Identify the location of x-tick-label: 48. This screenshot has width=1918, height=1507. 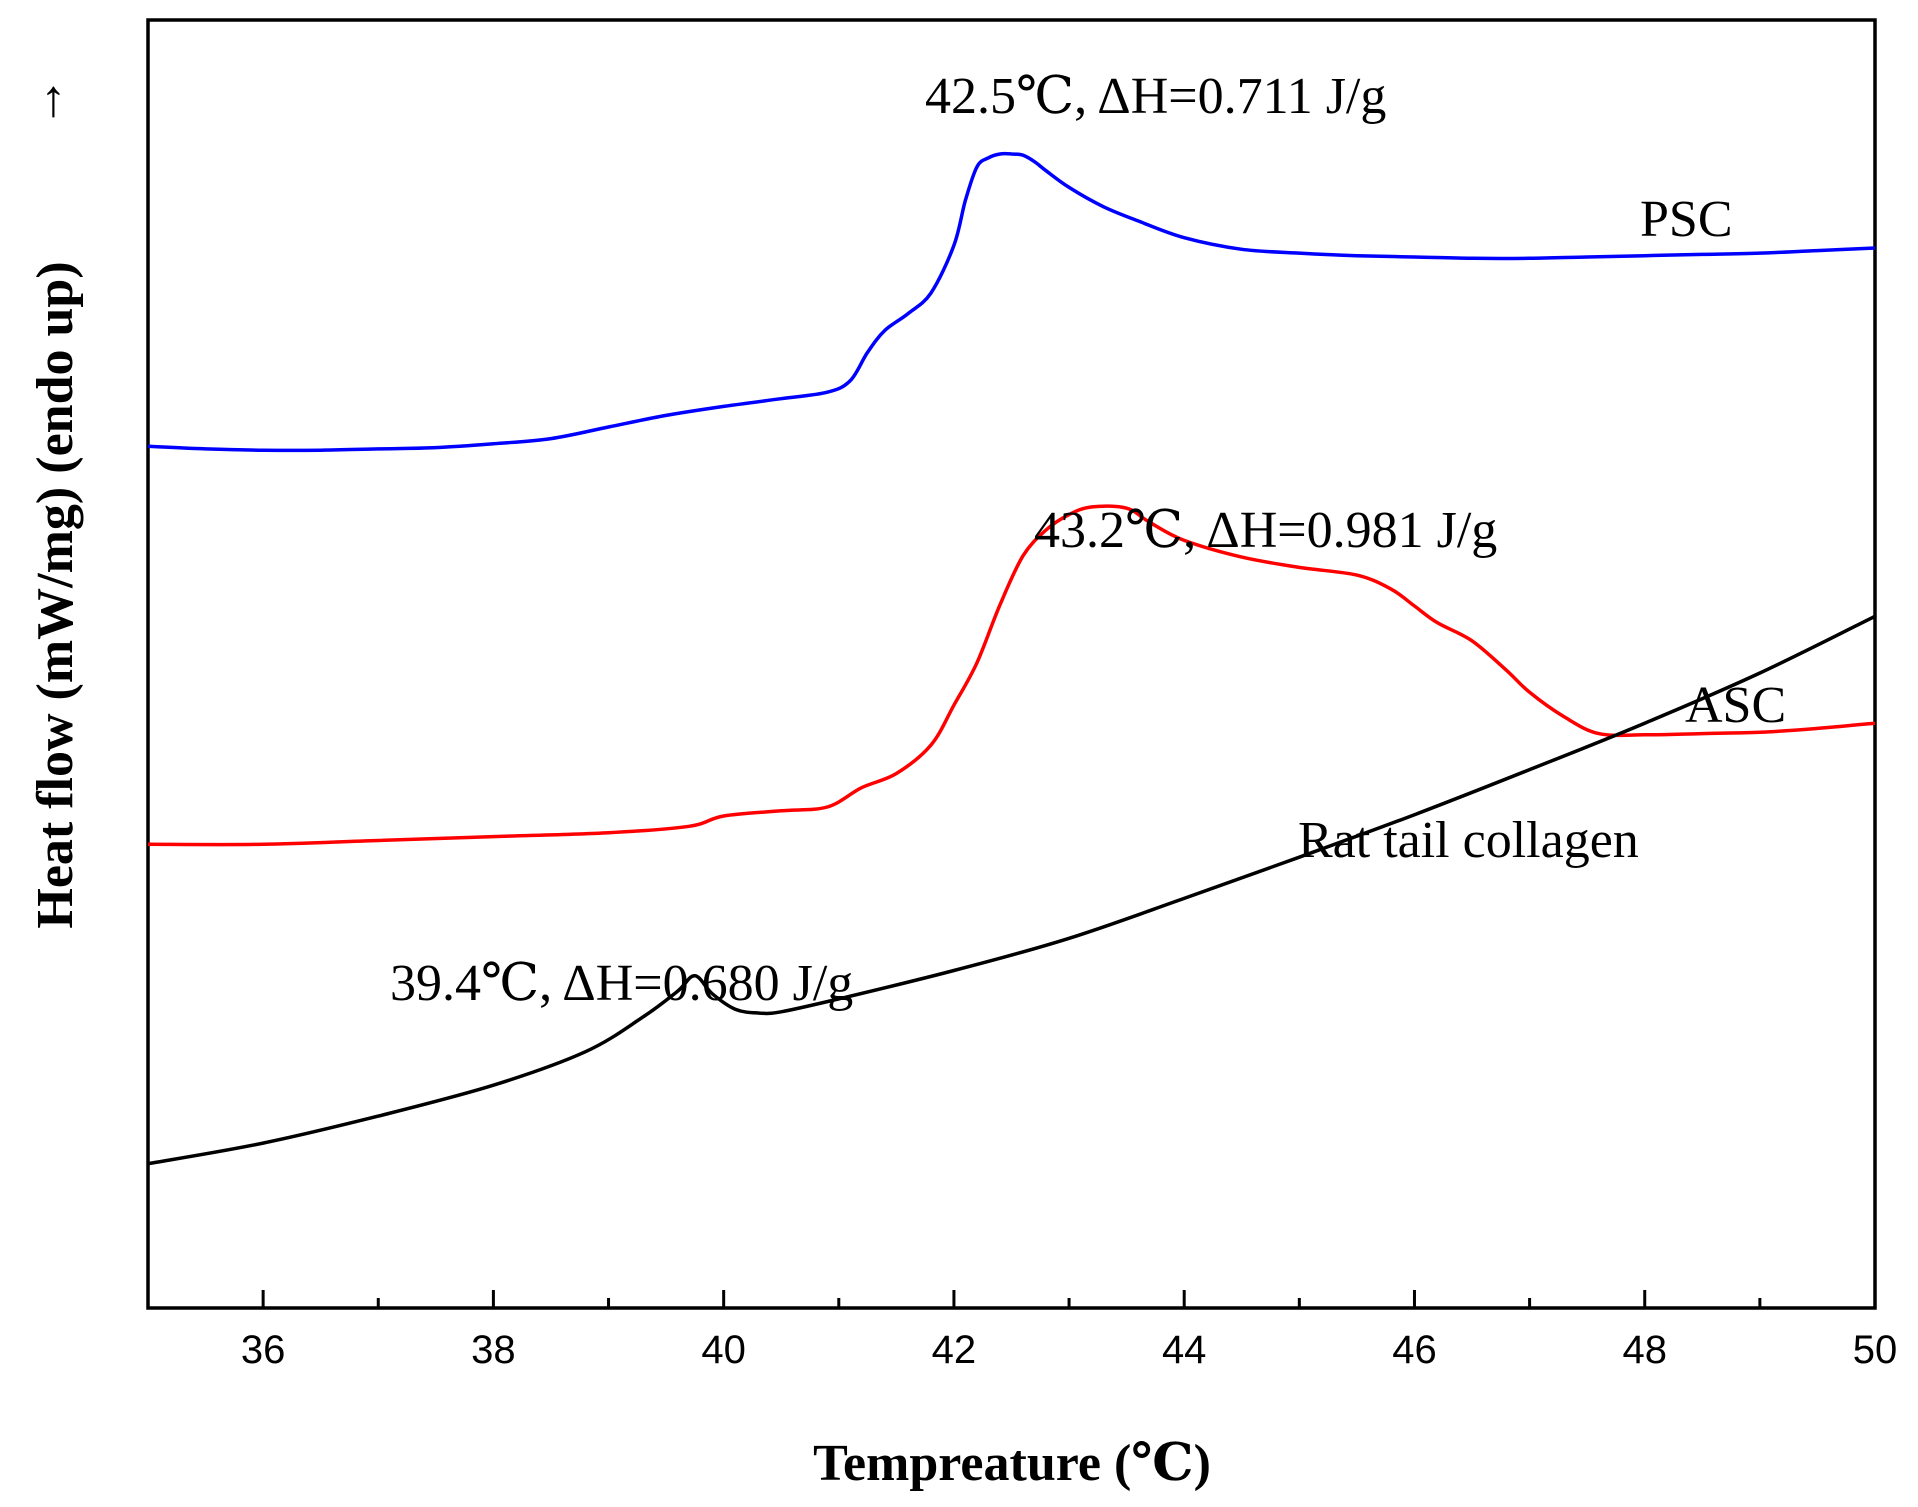
(1644, 1350).